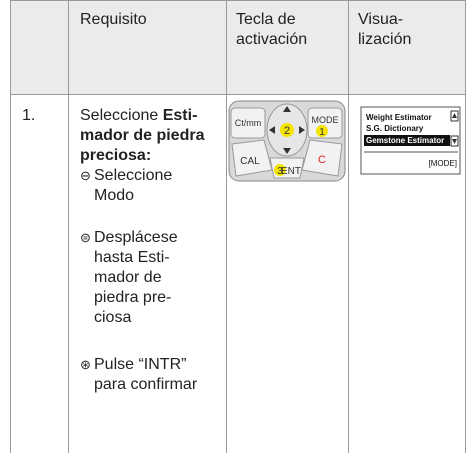 The image size is (472, 453). Describe the element at coordinates (325, 120) in the screenshot. I see `key-label: MODE` at that location.